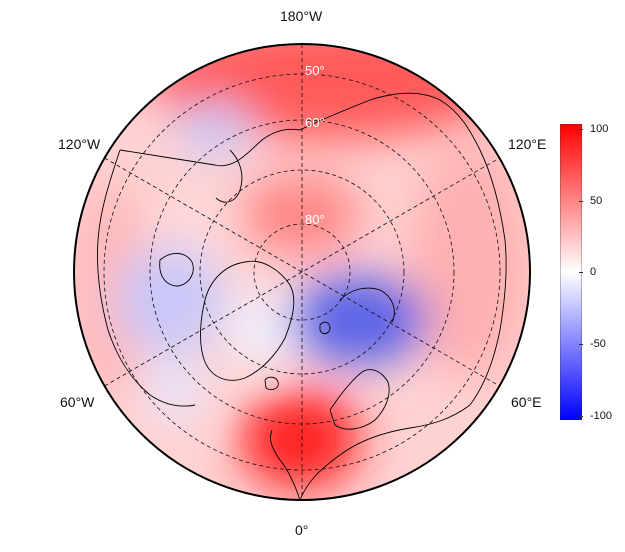 This screenshot has height=552, width=625. What do you see at coordinates (571, 272) in the screenshot?
I see `colorbar` at bounding box center [571, 272].